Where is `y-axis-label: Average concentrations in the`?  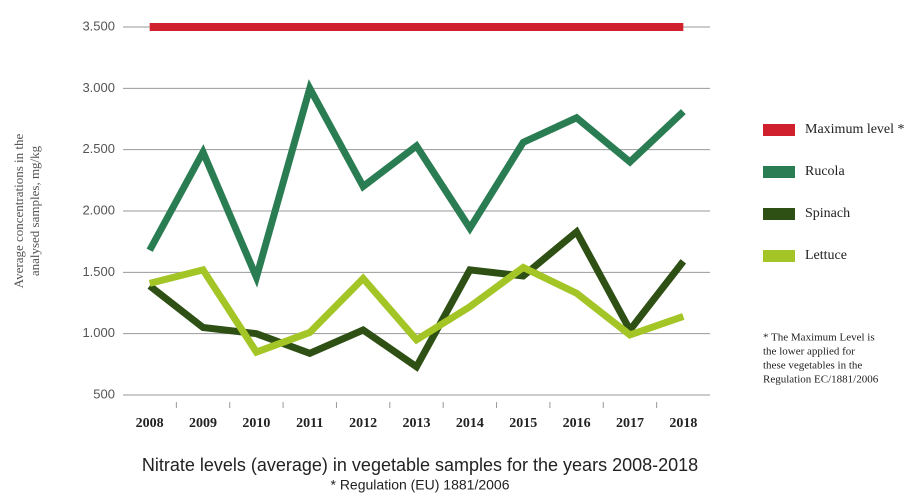
y-axis-label: Average concentrations in the is located at coordinates (18, 210).